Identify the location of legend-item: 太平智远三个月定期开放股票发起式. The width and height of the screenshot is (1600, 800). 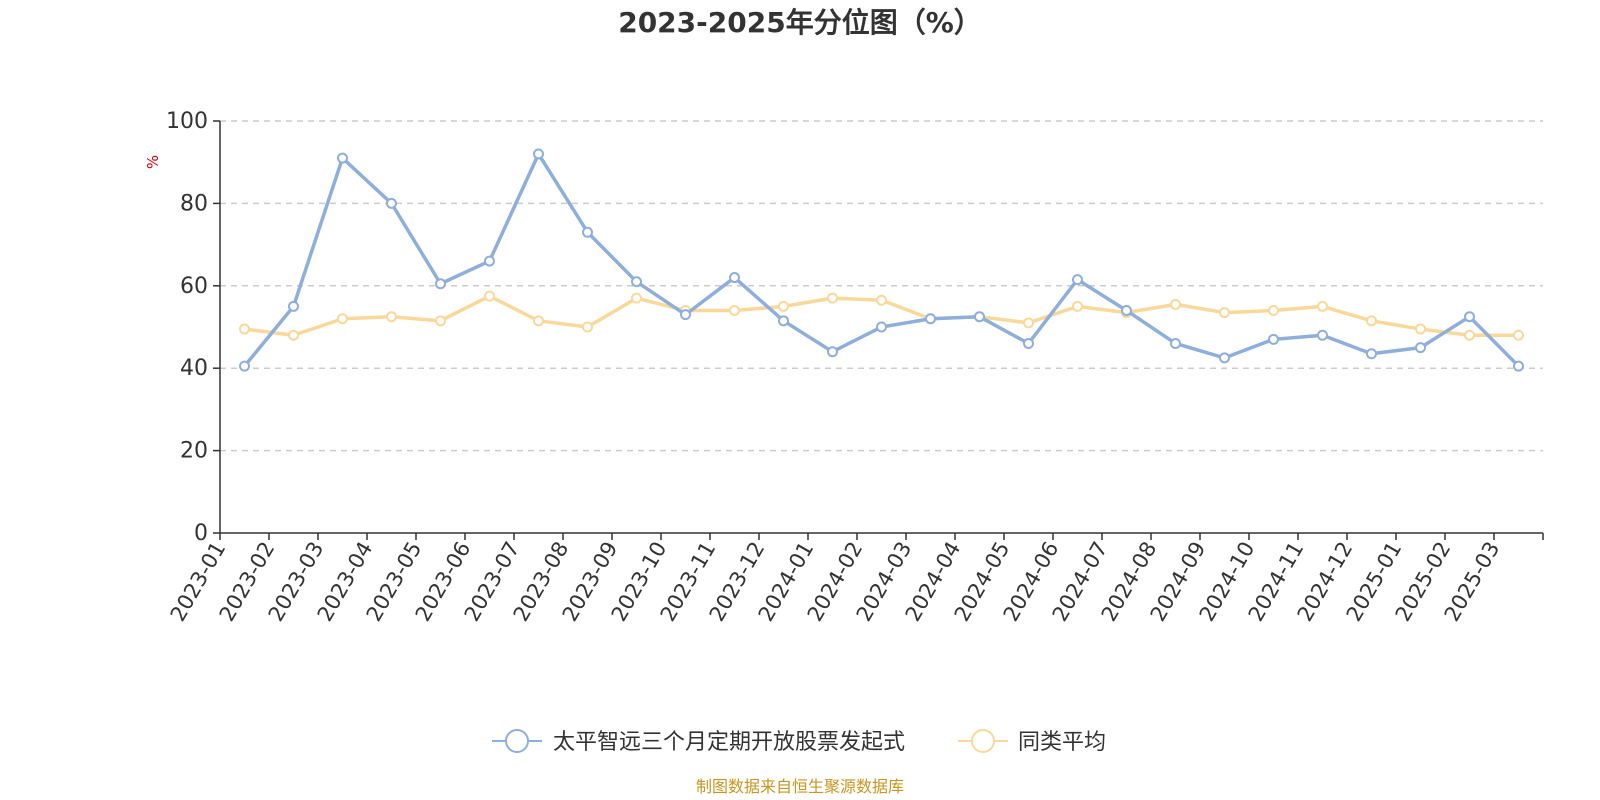
(698, 742).